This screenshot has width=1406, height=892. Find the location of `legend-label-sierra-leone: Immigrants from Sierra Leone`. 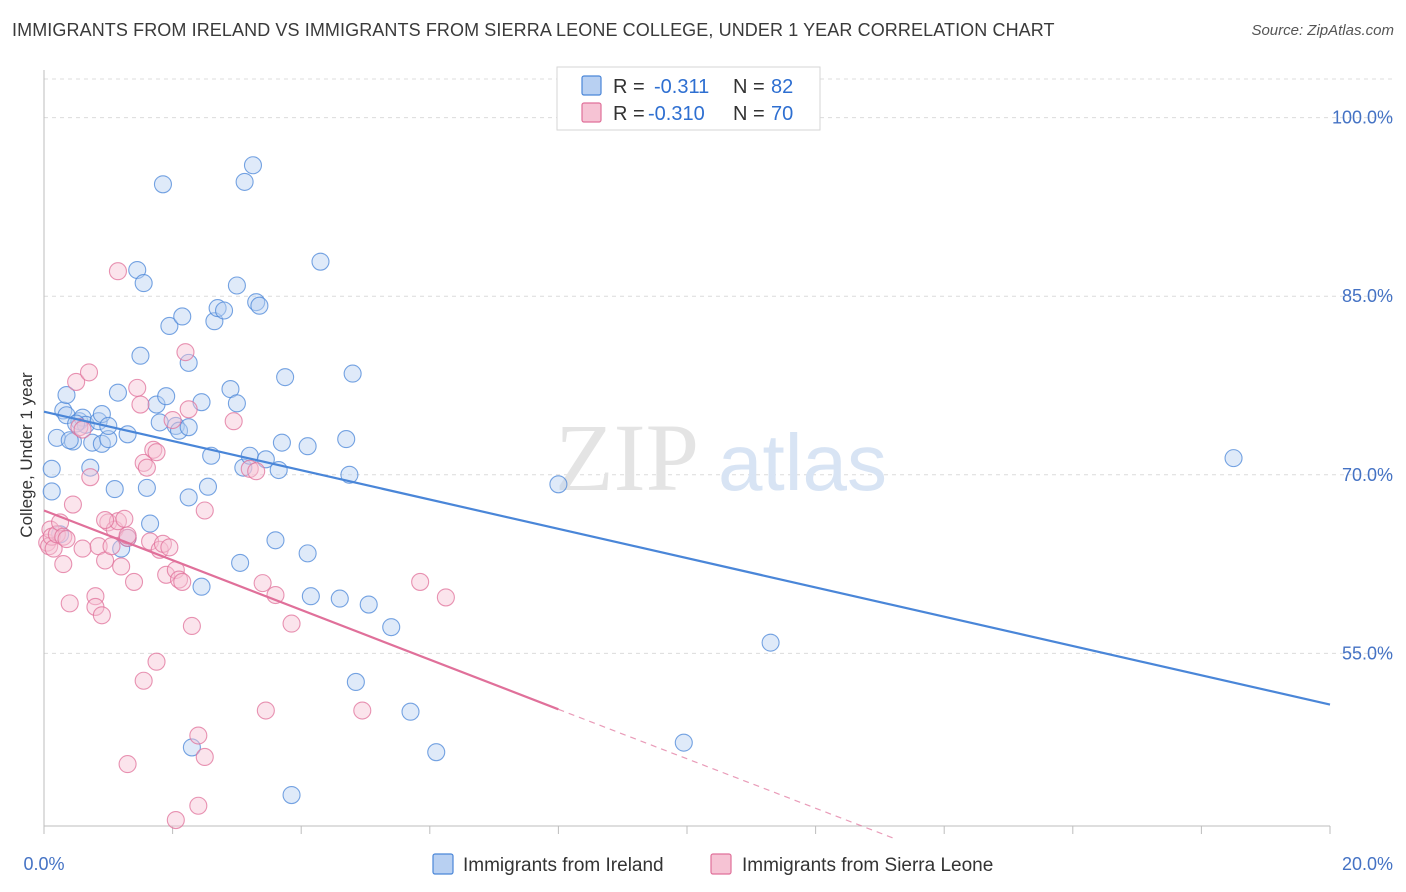

legend-label-sierra-leone: Immigrants from Sierra Leone is located at coordinates (867, 865).